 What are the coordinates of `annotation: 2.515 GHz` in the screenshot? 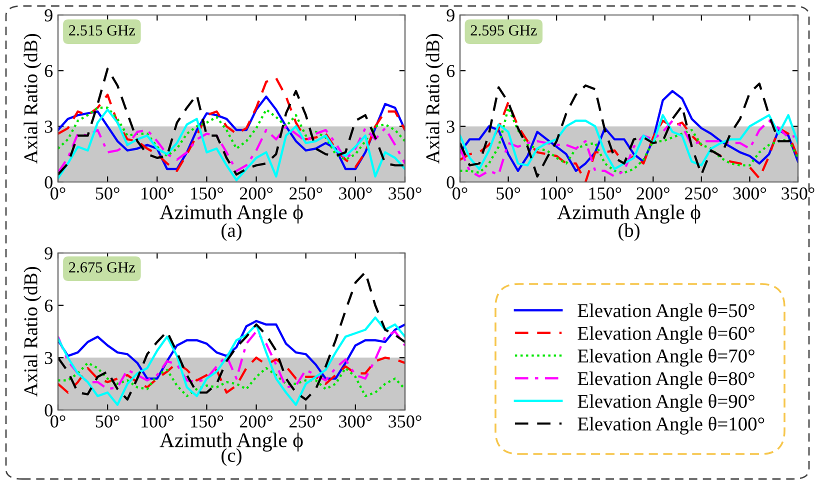 It's located at (102, 30).